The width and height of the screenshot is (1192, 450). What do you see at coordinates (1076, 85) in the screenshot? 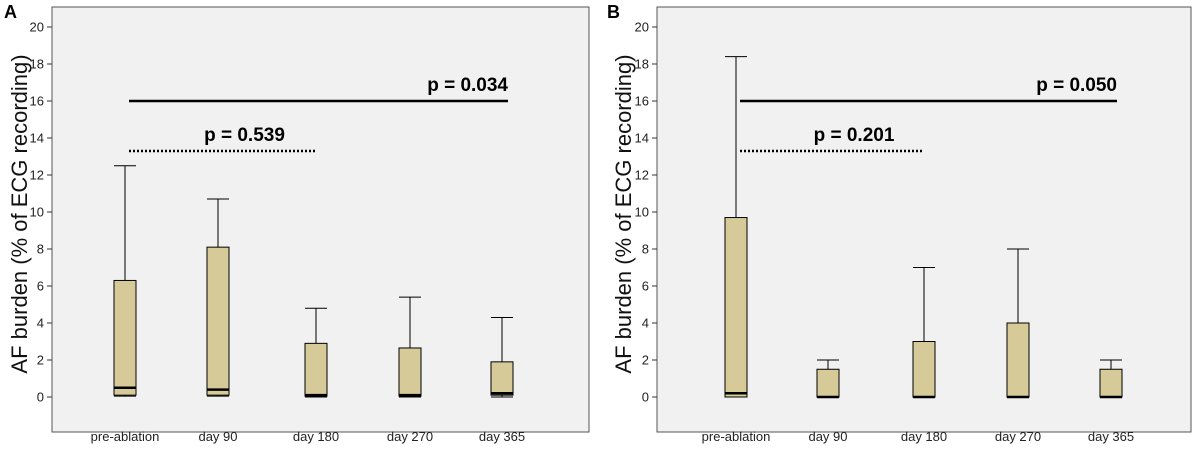
I see `p-value-label: p = 0.050` at bounding box center [1076, 85].